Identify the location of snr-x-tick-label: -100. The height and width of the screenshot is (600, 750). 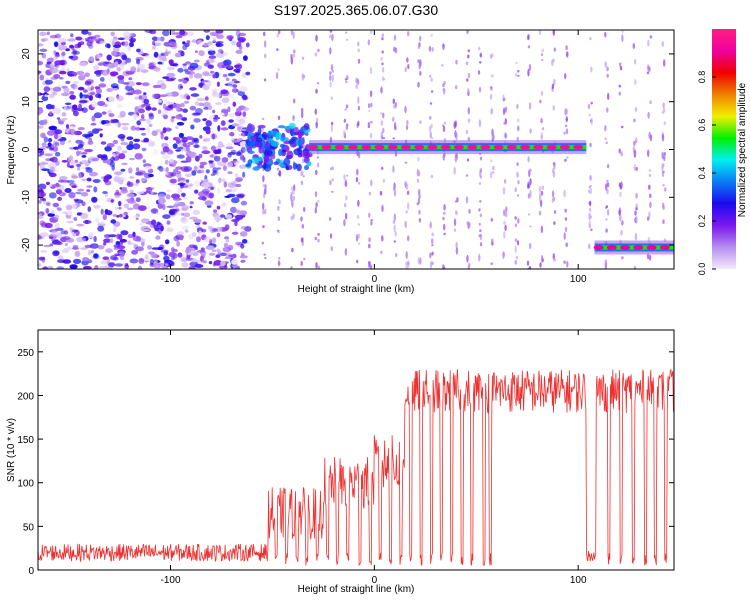
(170, 580).